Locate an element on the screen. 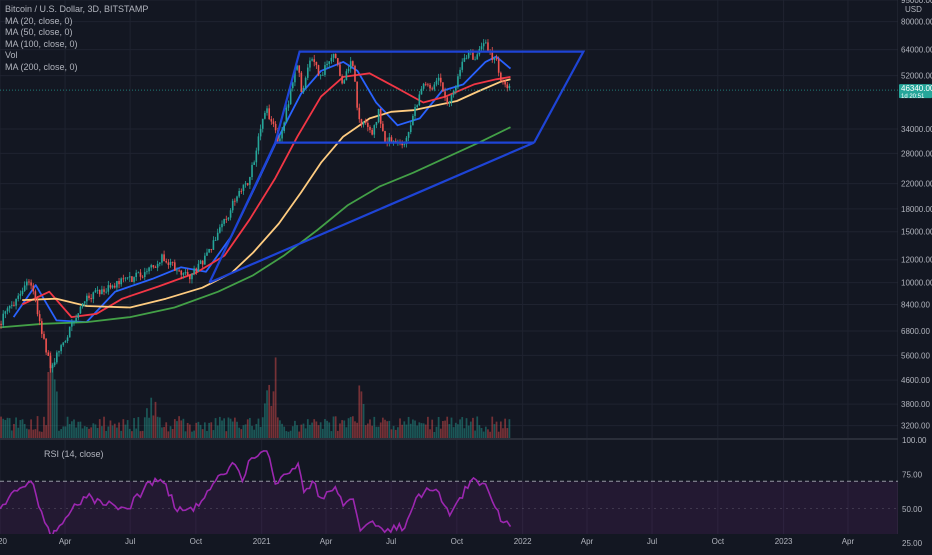  time-tick-label: Apr is located at coordinates (326, 541).